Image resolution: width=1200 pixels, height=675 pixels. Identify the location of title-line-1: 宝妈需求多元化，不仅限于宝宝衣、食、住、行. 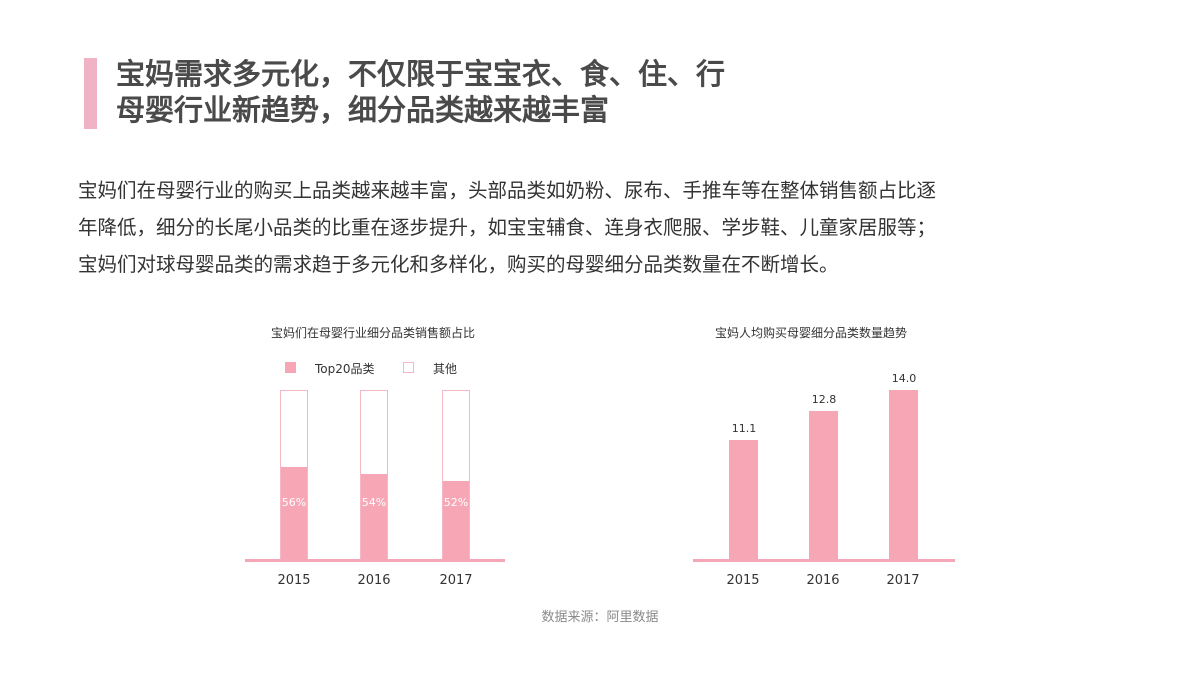
(421, 74).